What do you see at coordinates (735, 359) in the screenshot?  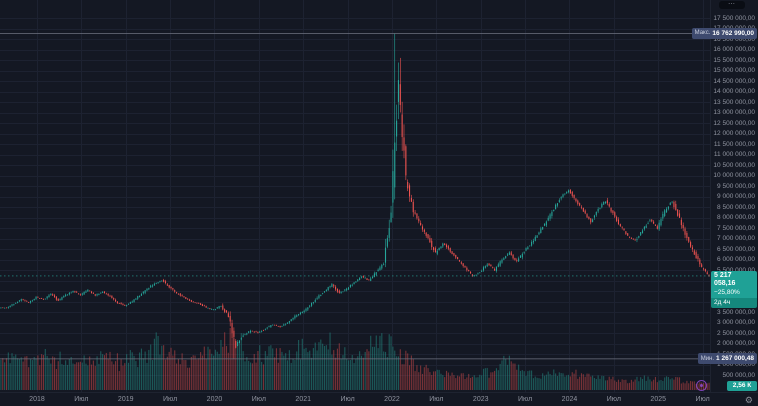 I see `low-price-value: 1 267 000,48` at bounding box center [735, 359].